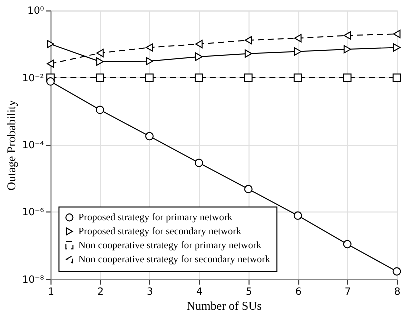 This screenshot has height=320, width=408. I want to click on y-tick-label: 10⁻⁴, so click(33, 146).